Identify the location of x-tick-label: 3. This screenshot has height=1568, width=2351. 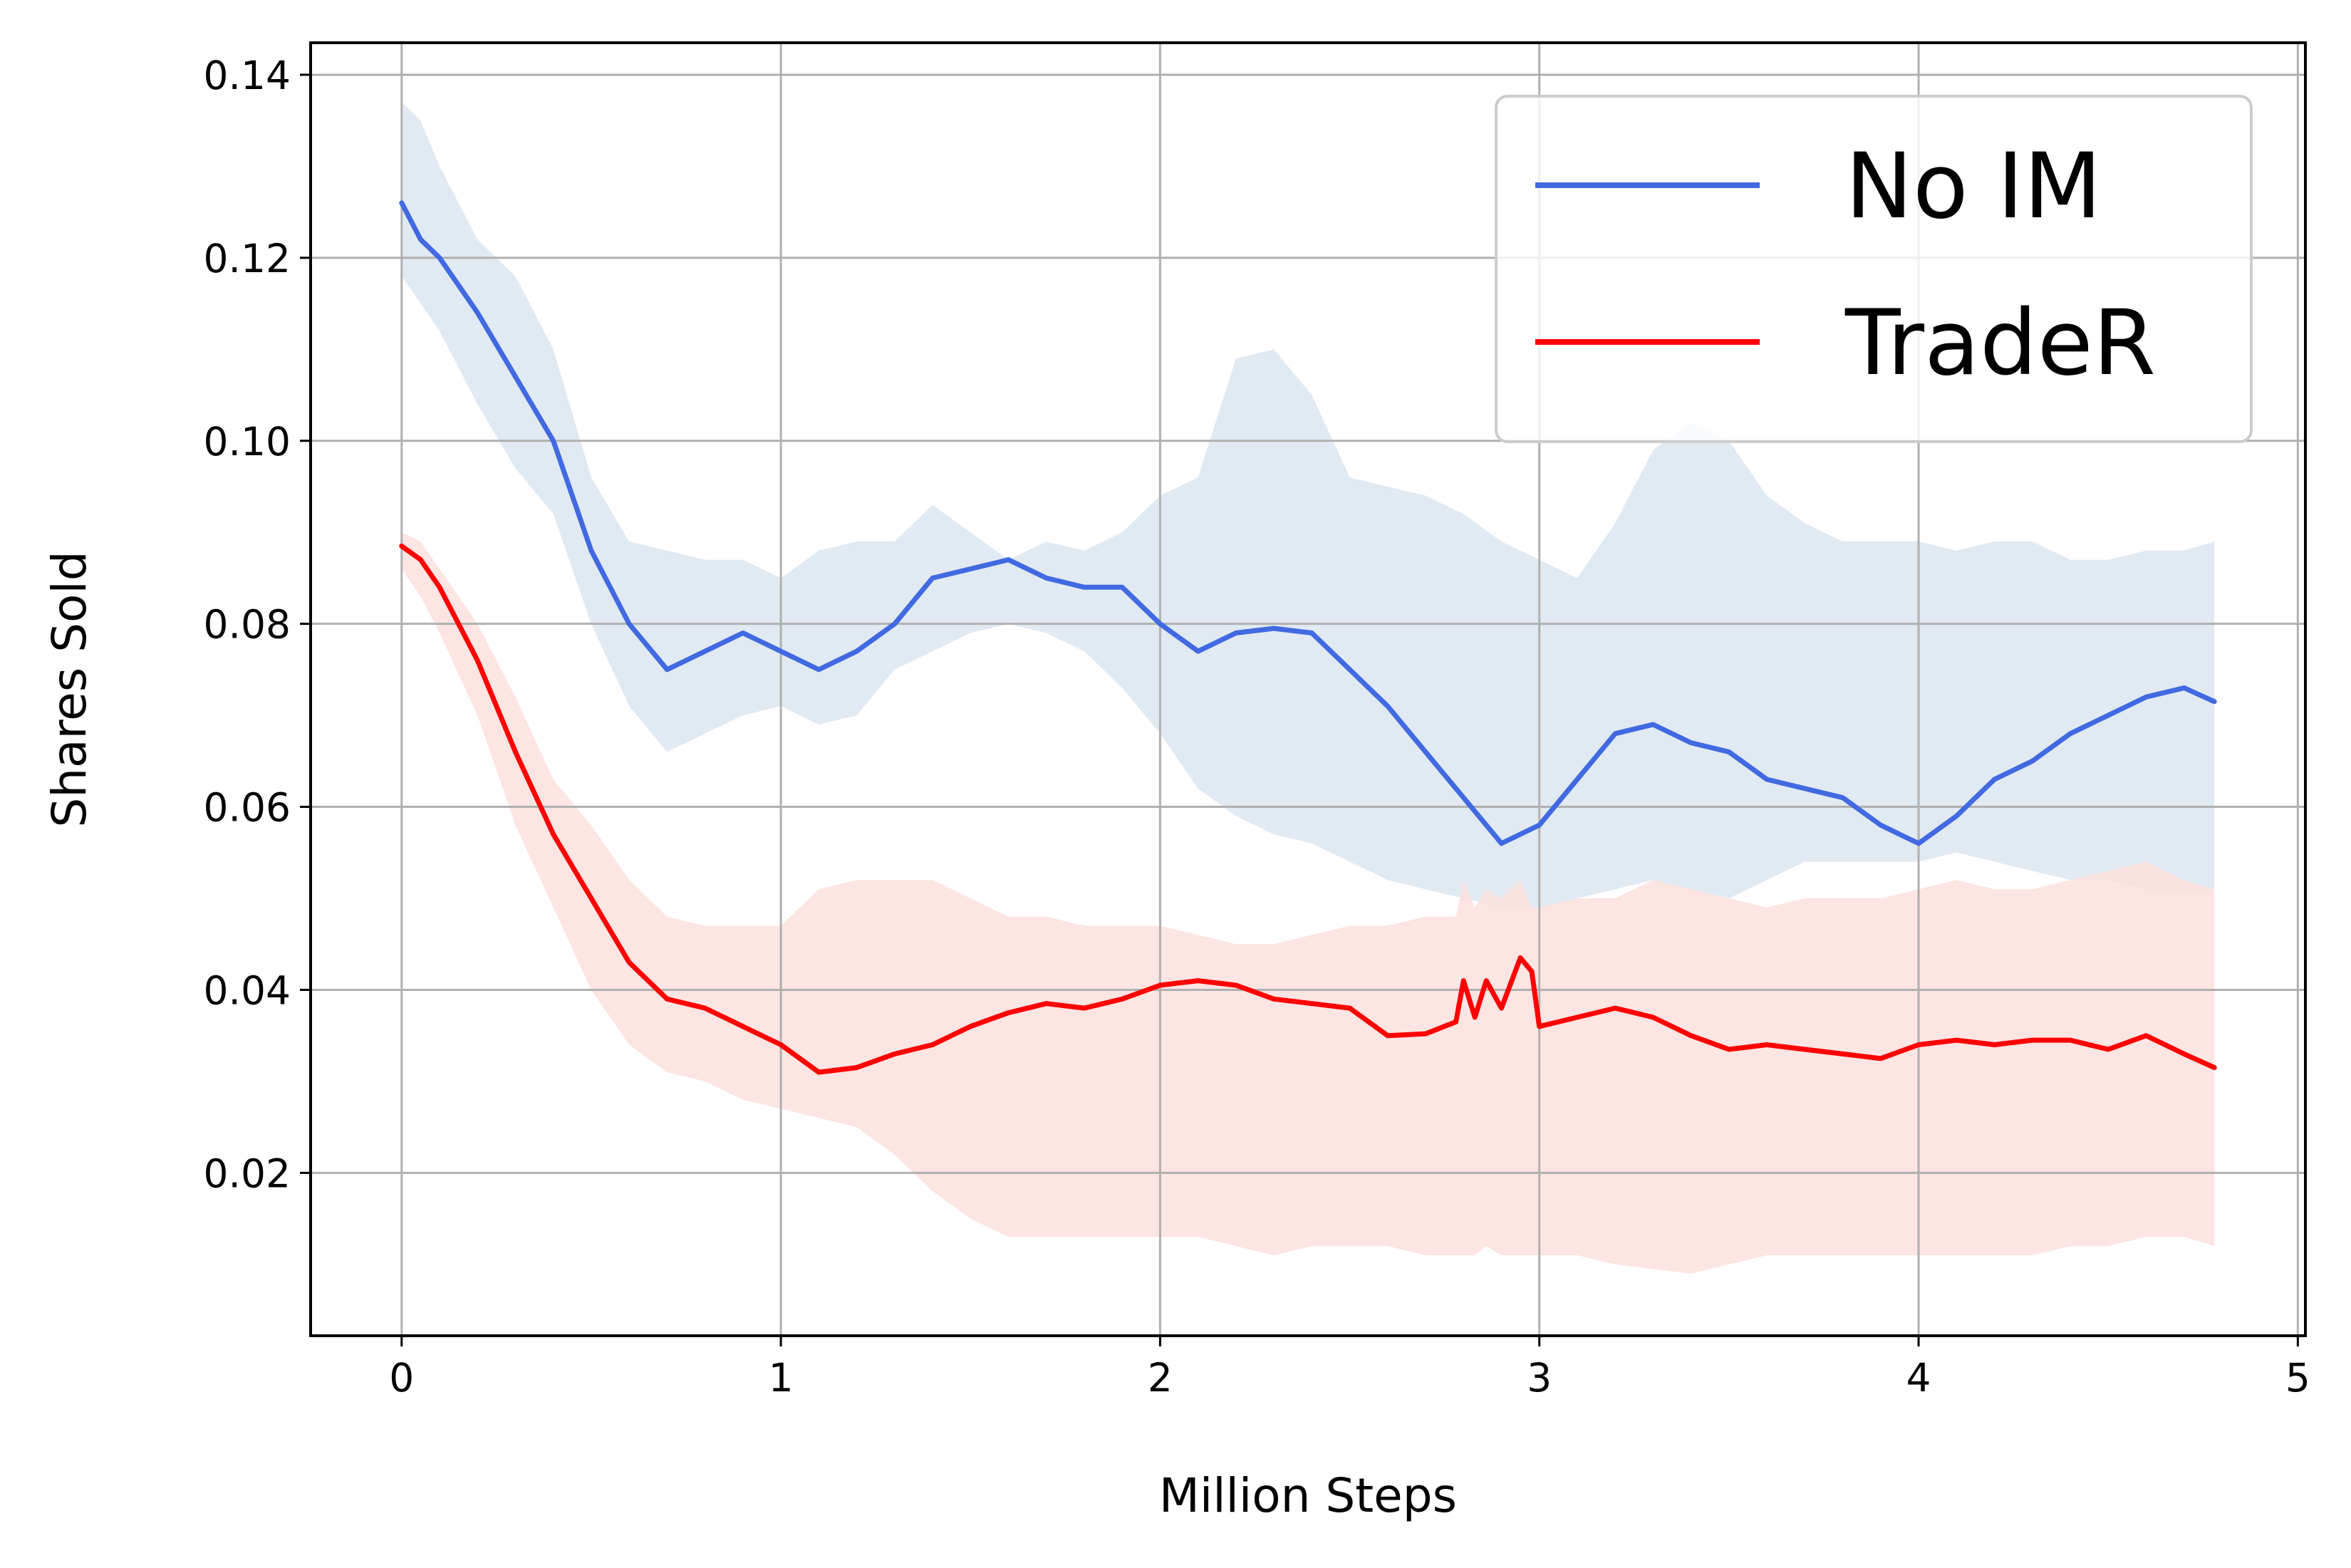
(1539, 1378).